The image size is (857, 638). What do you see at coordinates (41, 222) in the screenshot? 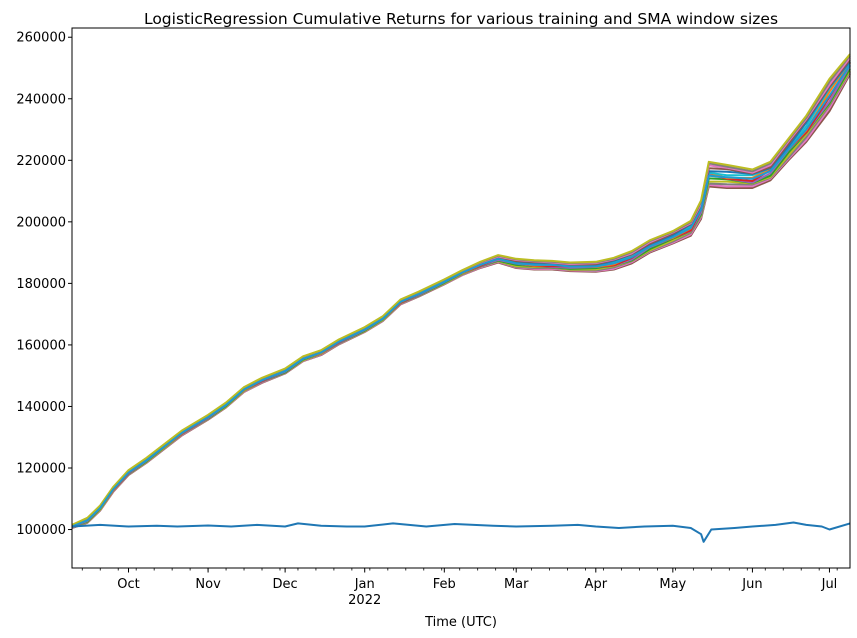
I see `y-tick-label: 200000` at bounding box center [41, 222].